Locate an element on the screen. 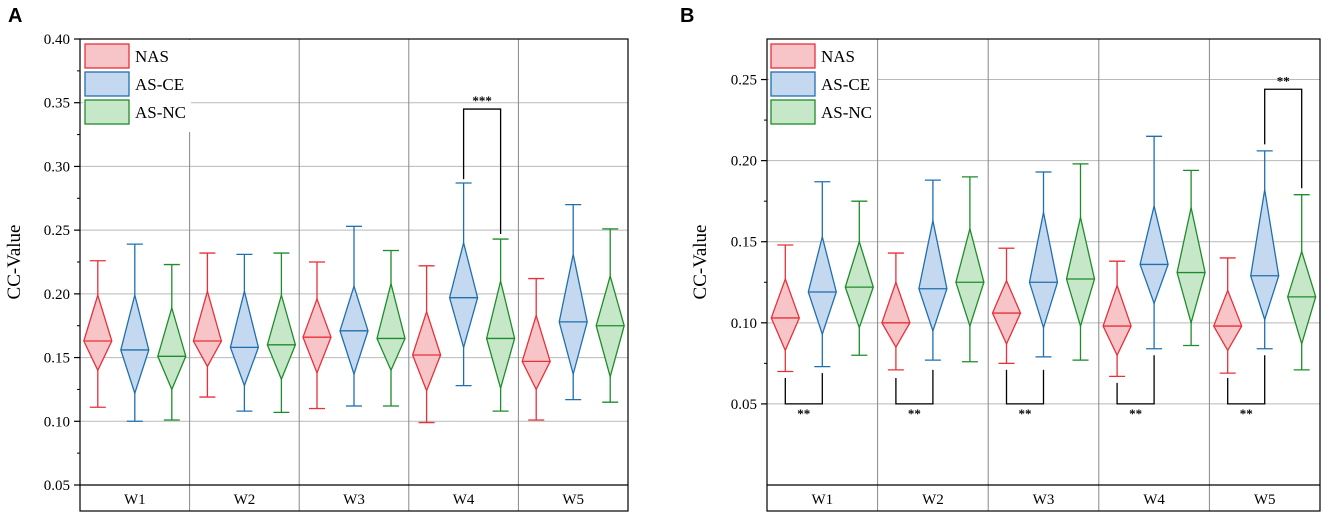 The width and height of the screenshot is (1325, 519). panel-letter: B is located at coordinates (687, 16).